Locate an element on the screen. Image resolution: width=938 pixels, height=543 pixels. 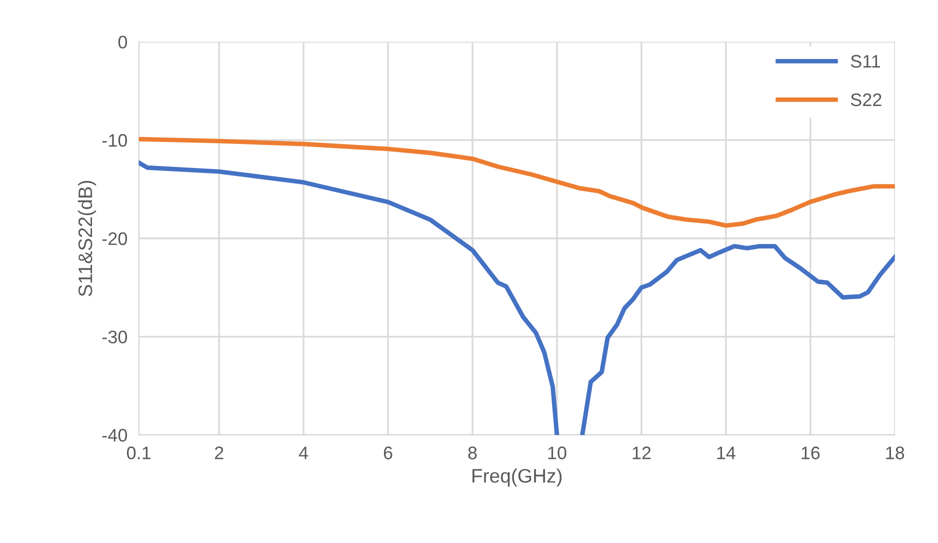
y-tick-label: -40 is located at coordinates (115, 435).